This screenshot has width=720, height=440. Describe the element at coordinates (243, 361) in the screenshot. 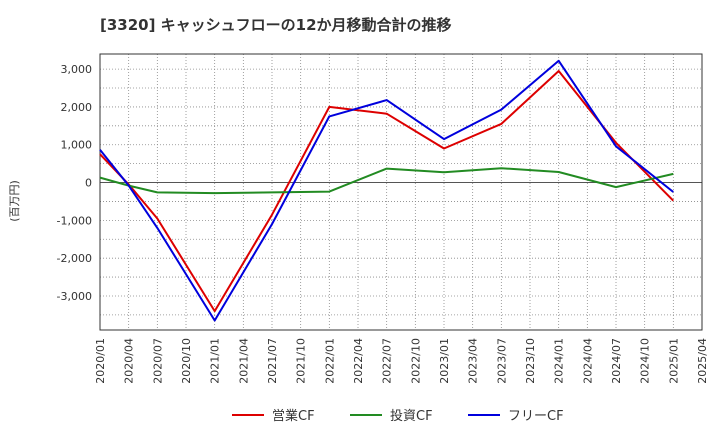

I see `x-tick-label: 2021/04` at that location.